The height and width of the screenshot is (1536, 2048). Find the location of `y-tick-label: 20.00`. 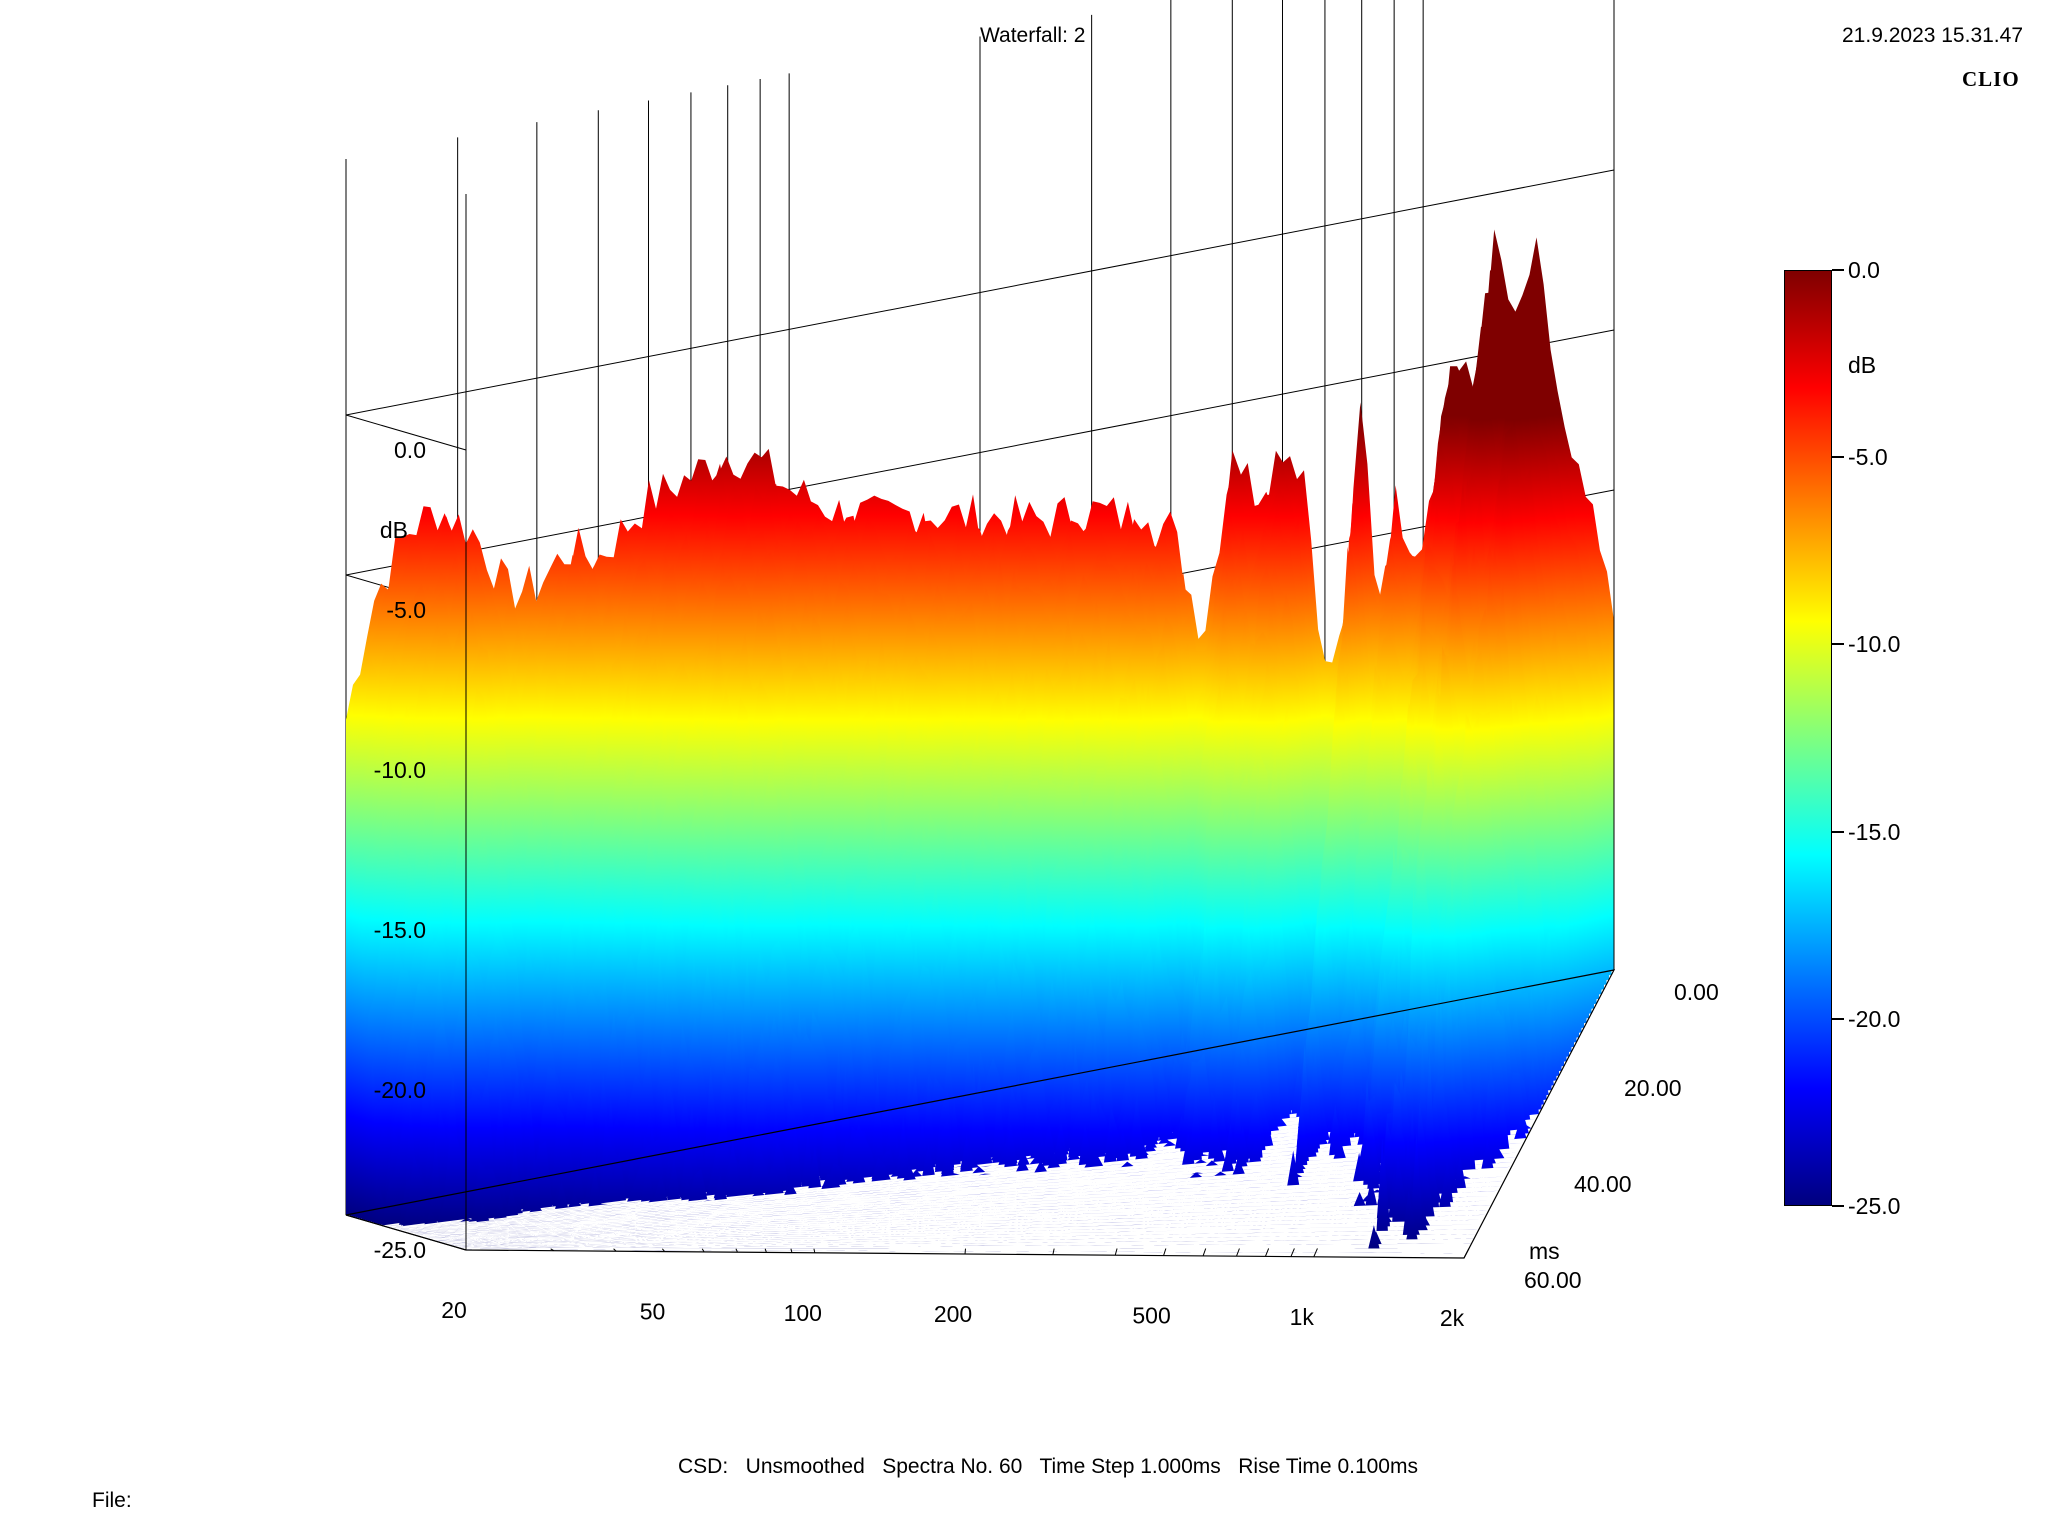

y-tick-label: 20.00 is located at coordinates (1653, 1088).